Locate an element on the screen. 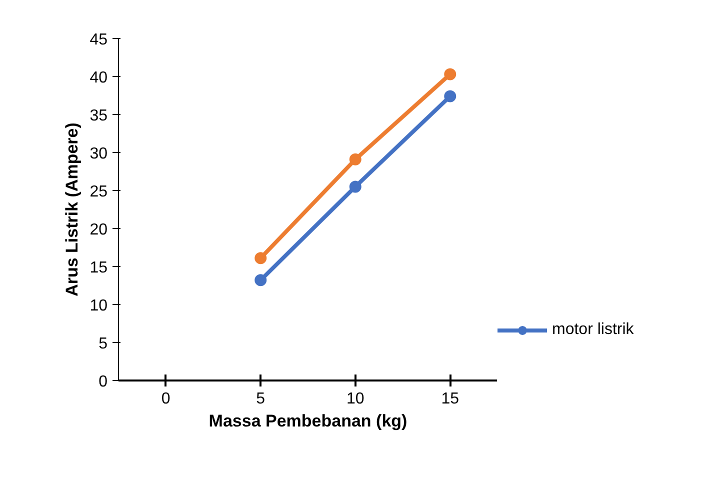 This screenshot has width=721, height=479. x-tick-label: 5 is located at coordinates (261, 399).